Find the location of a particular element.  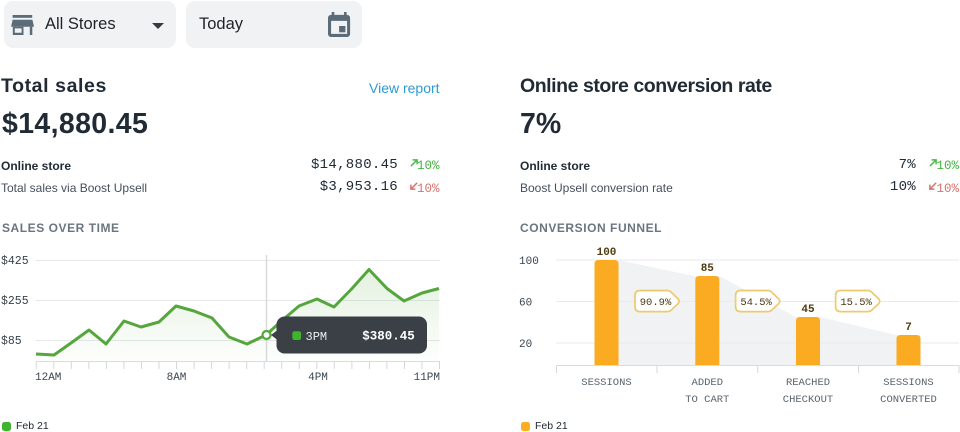

svg-text: 85 is located at coordinates (708, 269).